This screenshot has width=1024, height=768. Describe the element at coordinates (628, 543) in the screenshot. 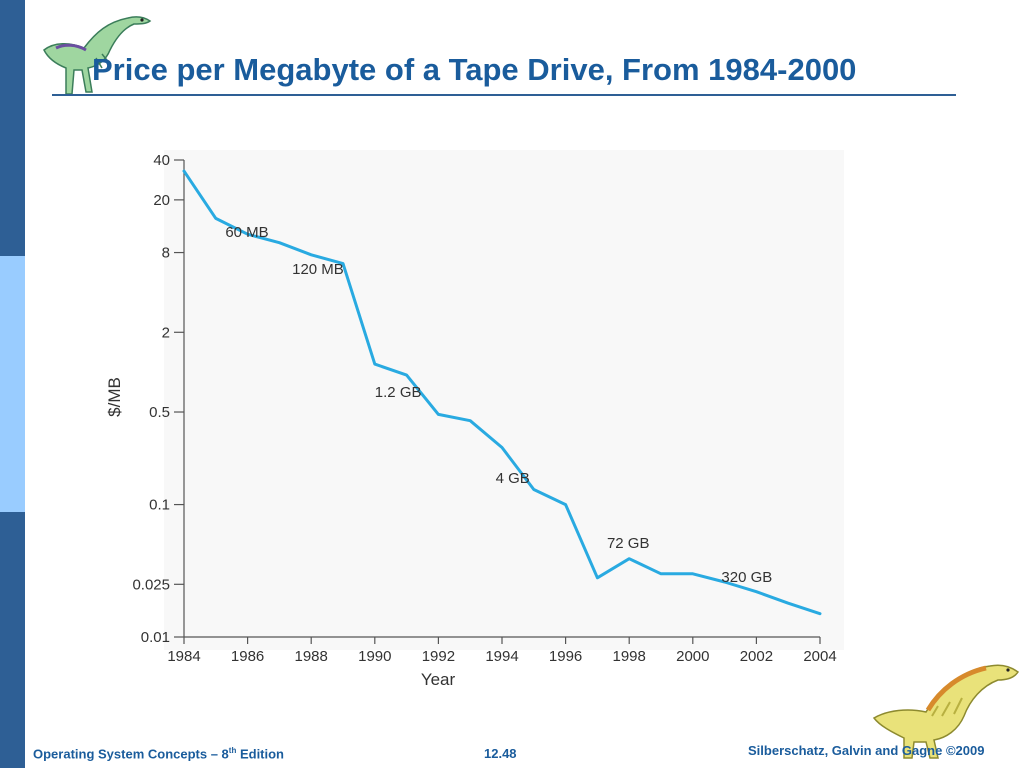

I see `capacity-annotation: 72 GB` at that location.